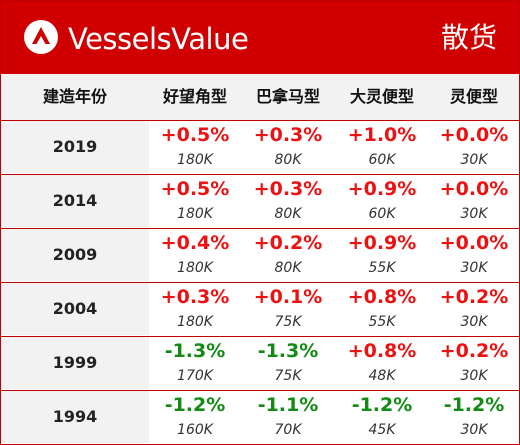 This screenshot has width=520, height=445. What do you see at coordinates (195, 376) in the screenshot?
I see `vessel-size: 170K` at bounding box center [195, 376].